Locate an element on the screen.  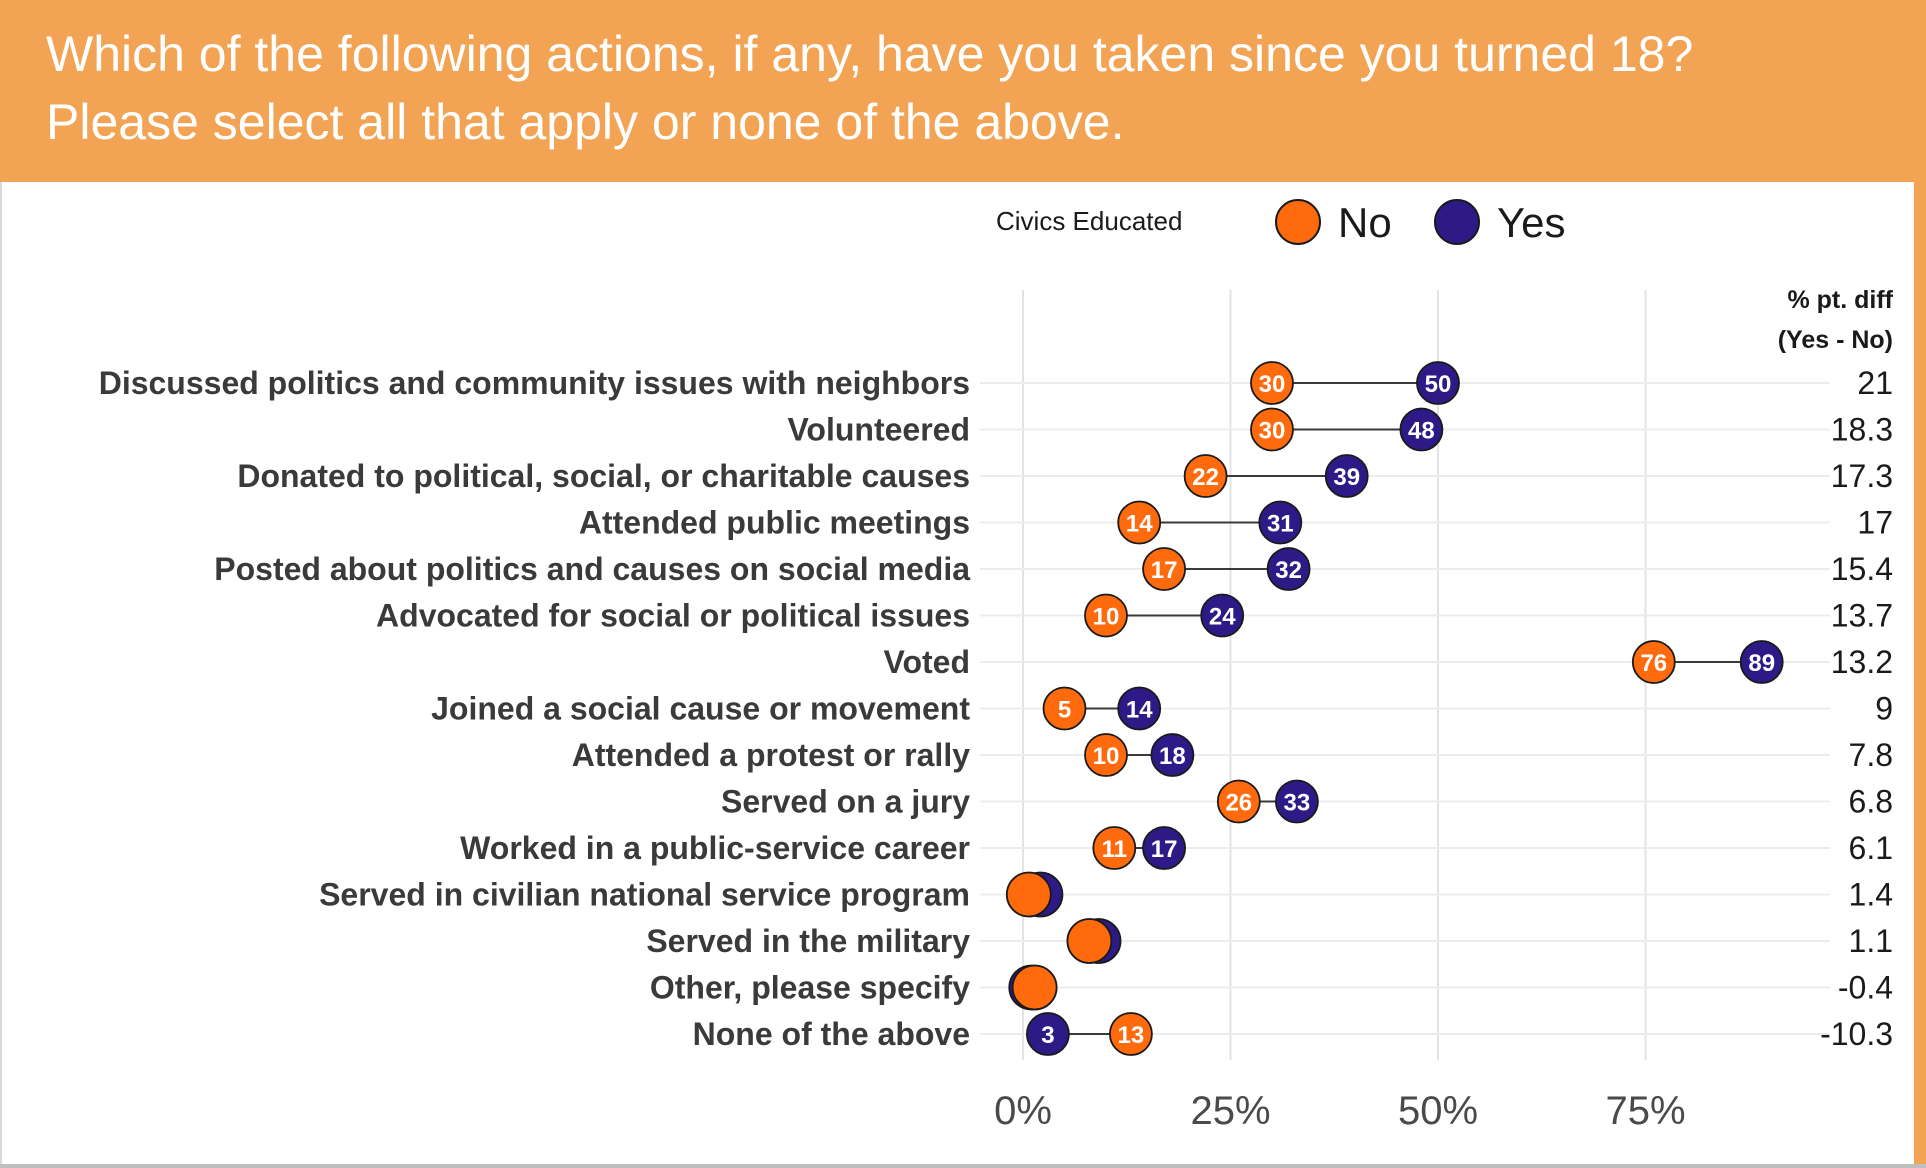
dot-yes-label: 17 is located at coordinates (1164, 849).